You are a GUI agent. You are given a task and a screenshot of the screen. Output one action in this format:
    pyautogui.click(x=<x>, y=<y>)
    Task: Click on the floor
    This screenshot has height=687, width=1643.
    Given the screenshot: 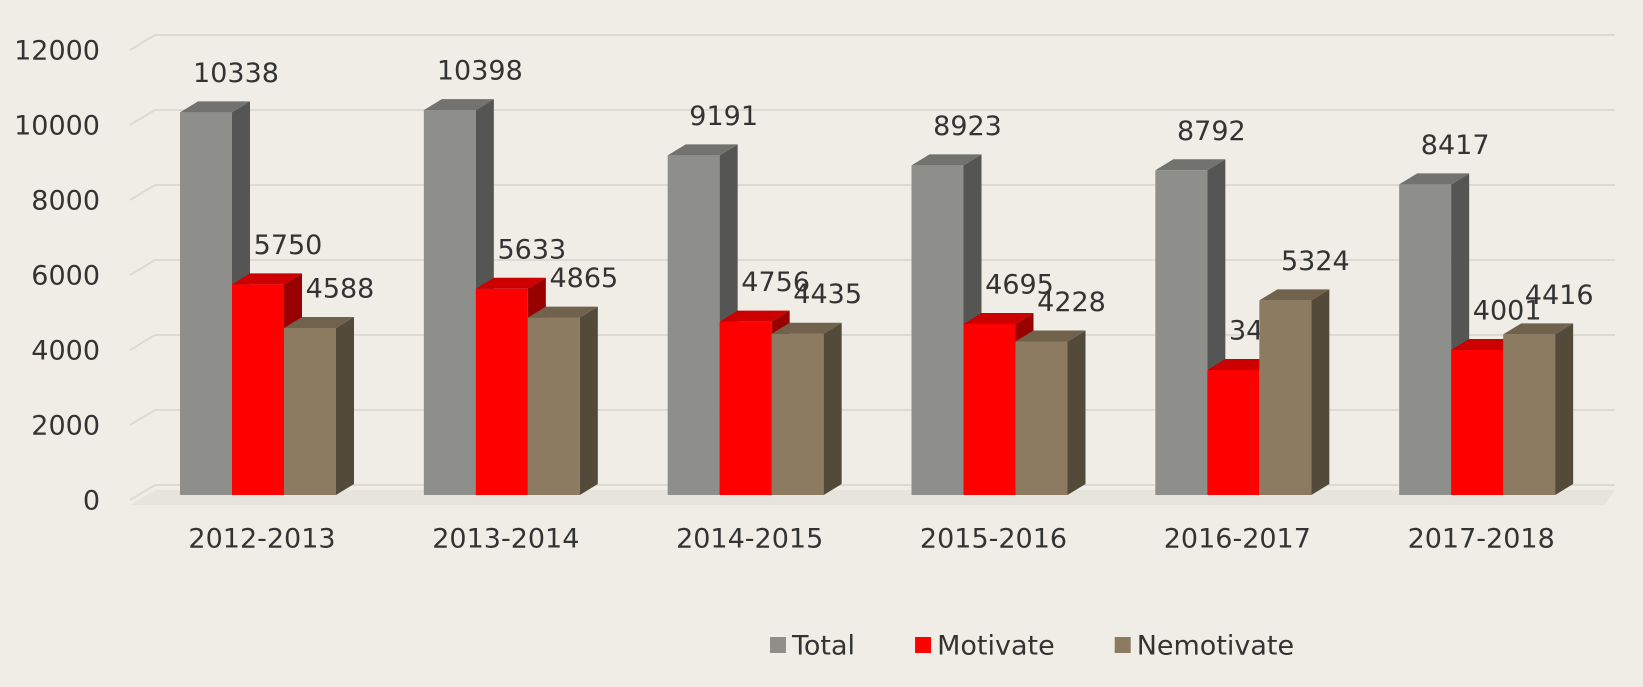 What is the action you would take?
    pyautogui.click(x=872, y=497)
    